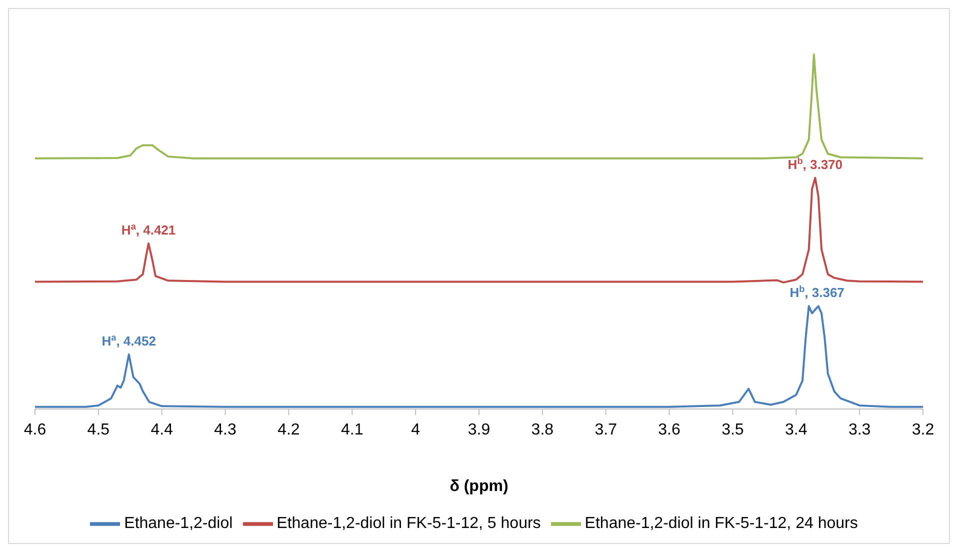  I want to click on x-axis-title: δ (ppm), so click(479, 486).